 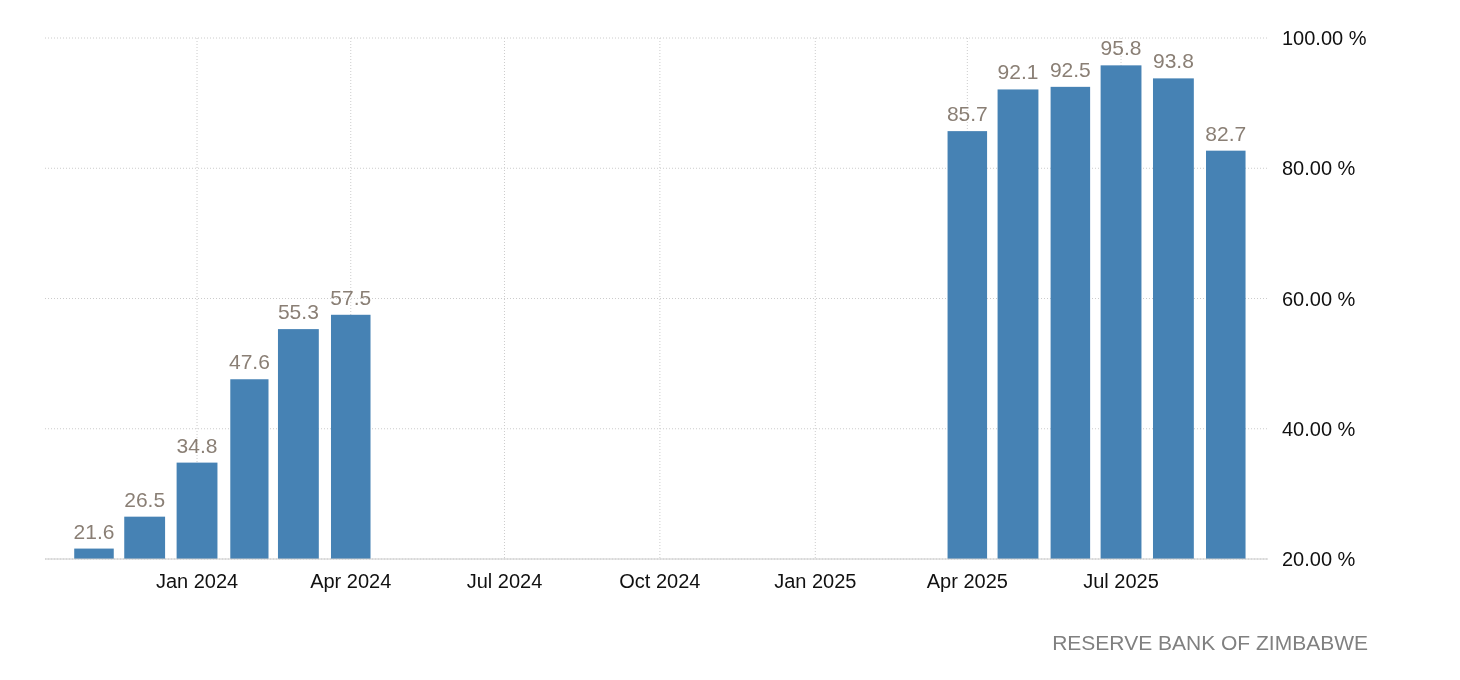 What do you see at coordinates (94, 531) in the screenshot?
I see `data-label: 21.6` at bounding box center [94, 531].